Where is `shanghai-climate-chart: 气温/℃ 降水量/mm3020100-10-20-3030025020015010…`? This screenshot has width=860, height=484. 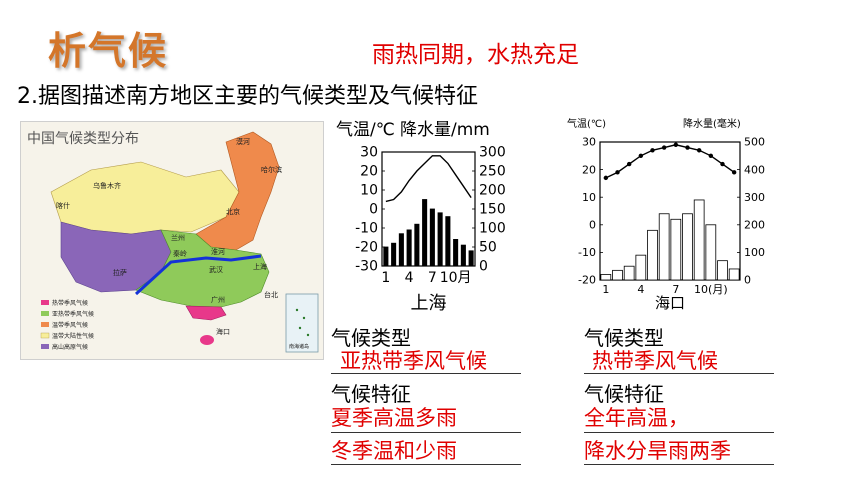 shanghai-climate-chart: 气温/℃ 降水量/mm3020100-10-20-3030025020015010… is located at coordinates (430, 215).